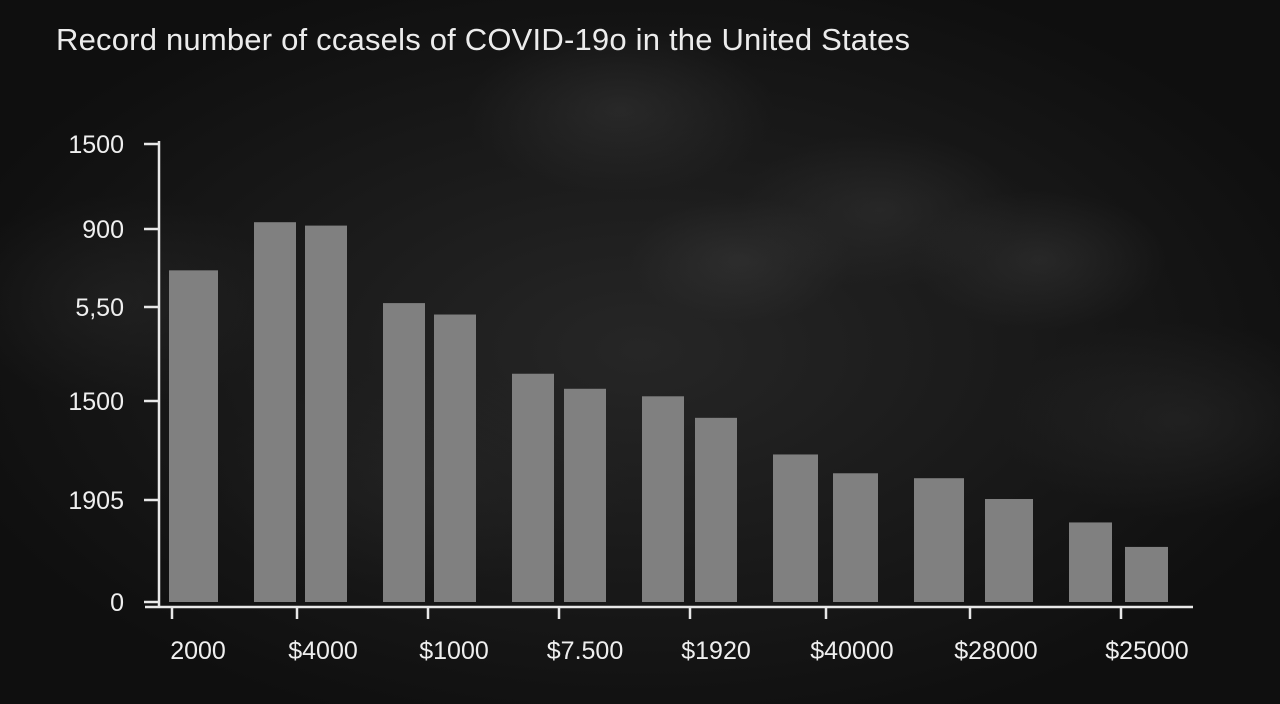  What do you see at coordinates (995, 651) in the screenshot?
I see `x-tick-label-6: $28000` at bounding box center [995, 651].